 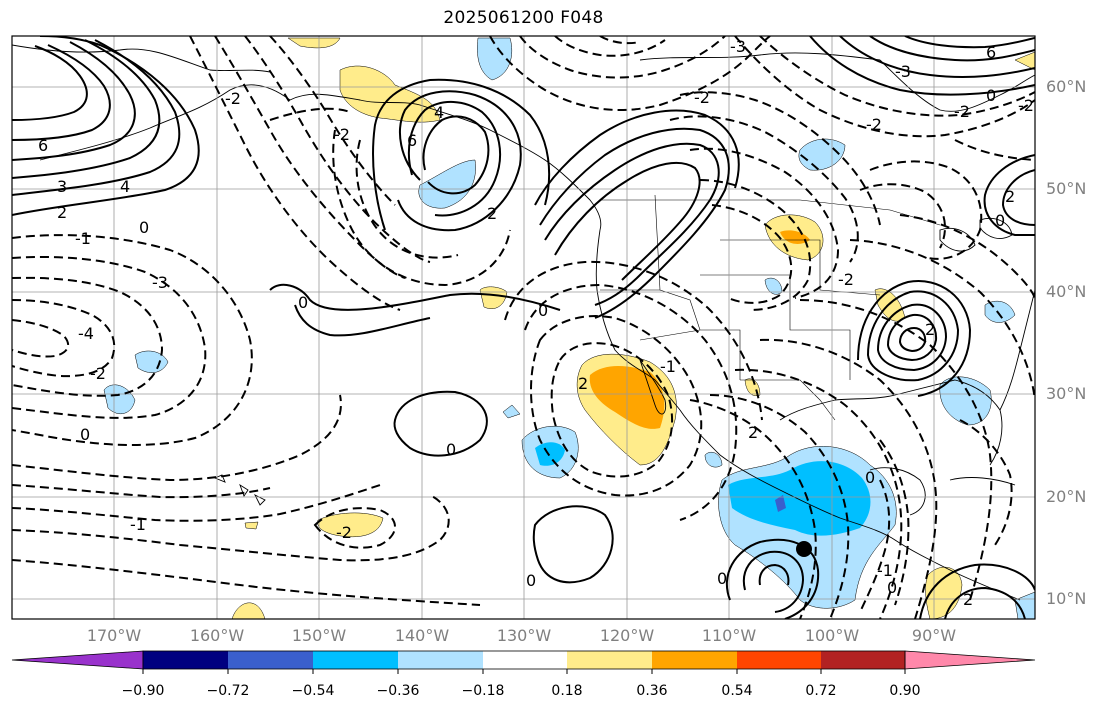 What do you see at coordinates (1066, 598) in the screenshot?
I see `lat-label: 10°N` at bounding box center [1066, 598].